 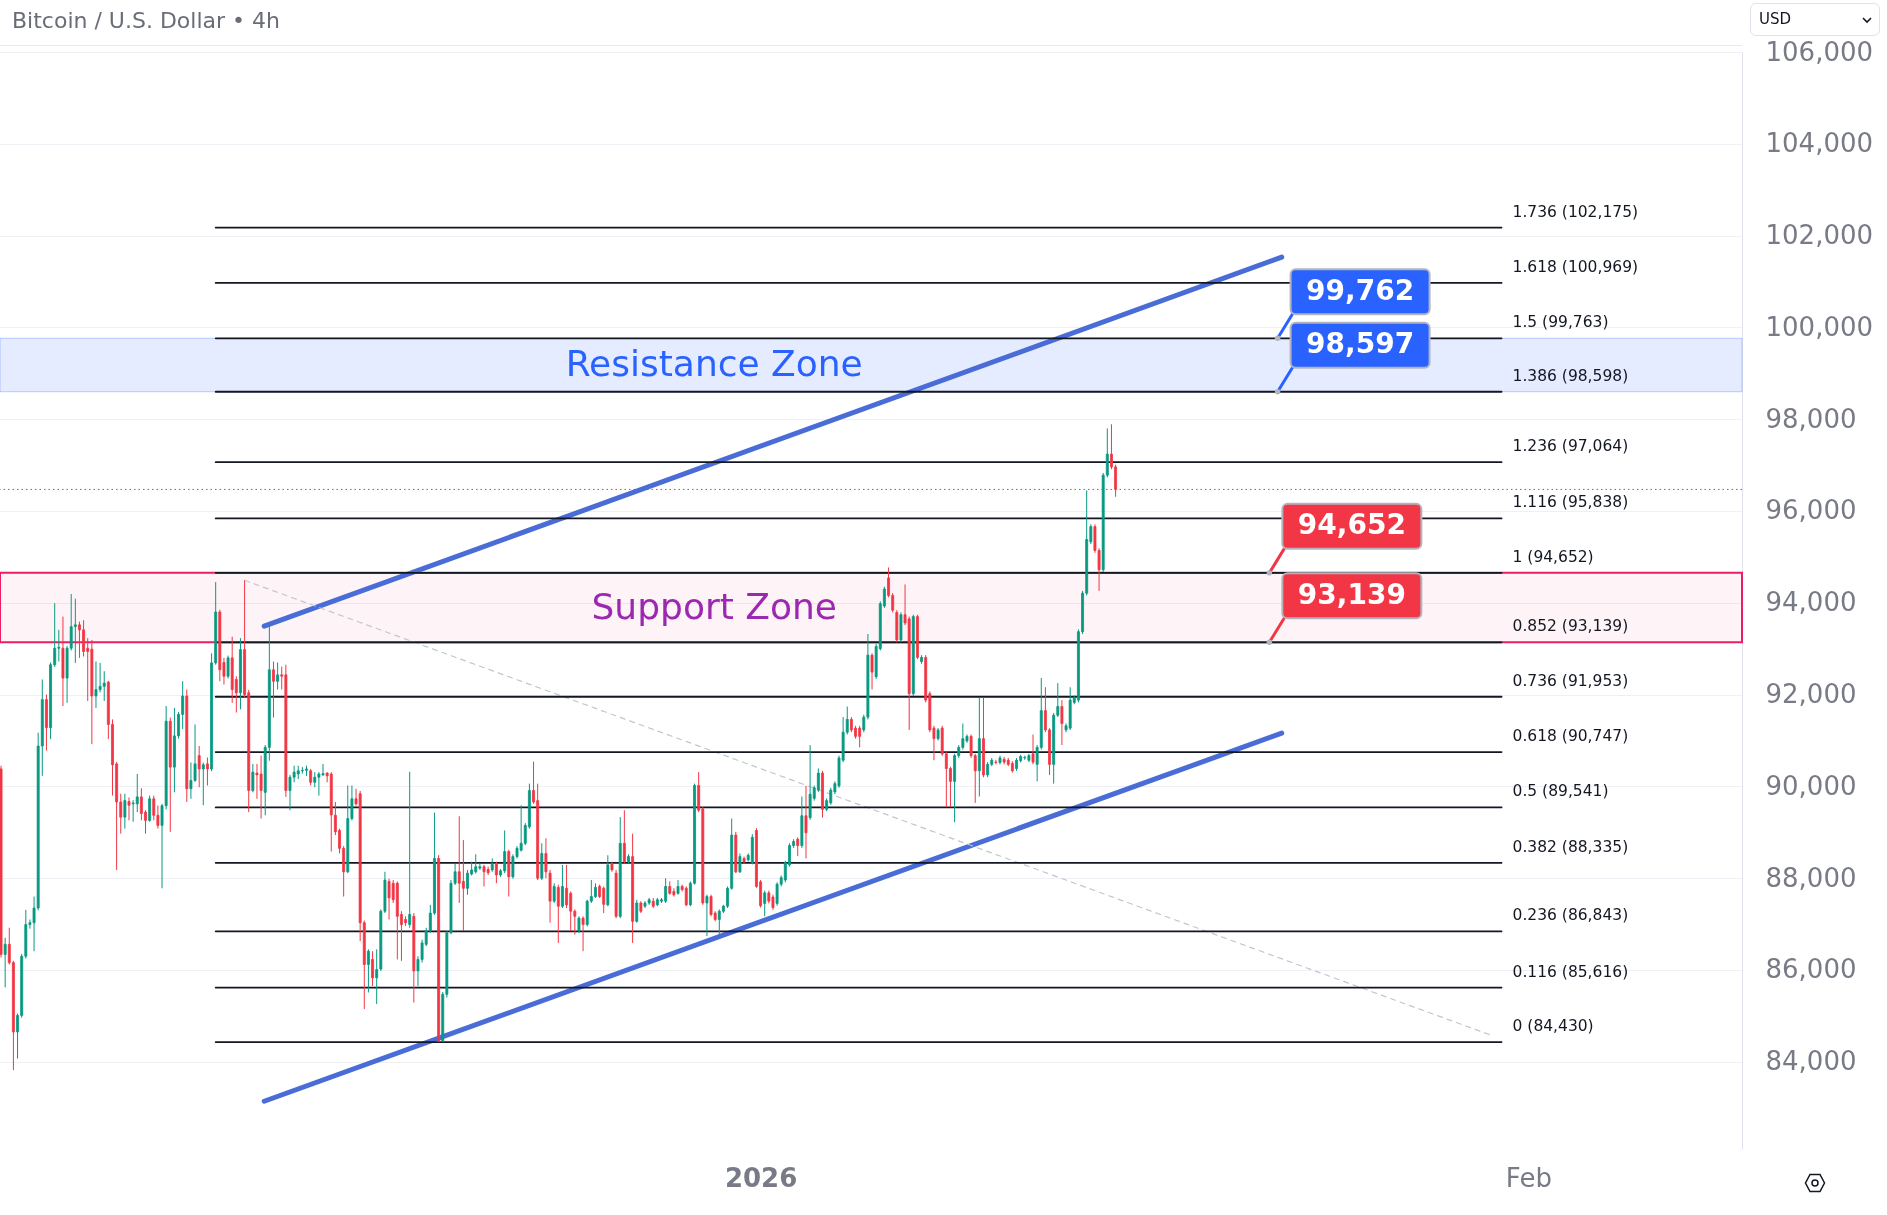 What do you see at coordinates (1811, 969) in the screenshot?
I see `y-tick-label: 86,000` at bounding box center [1811, 969].